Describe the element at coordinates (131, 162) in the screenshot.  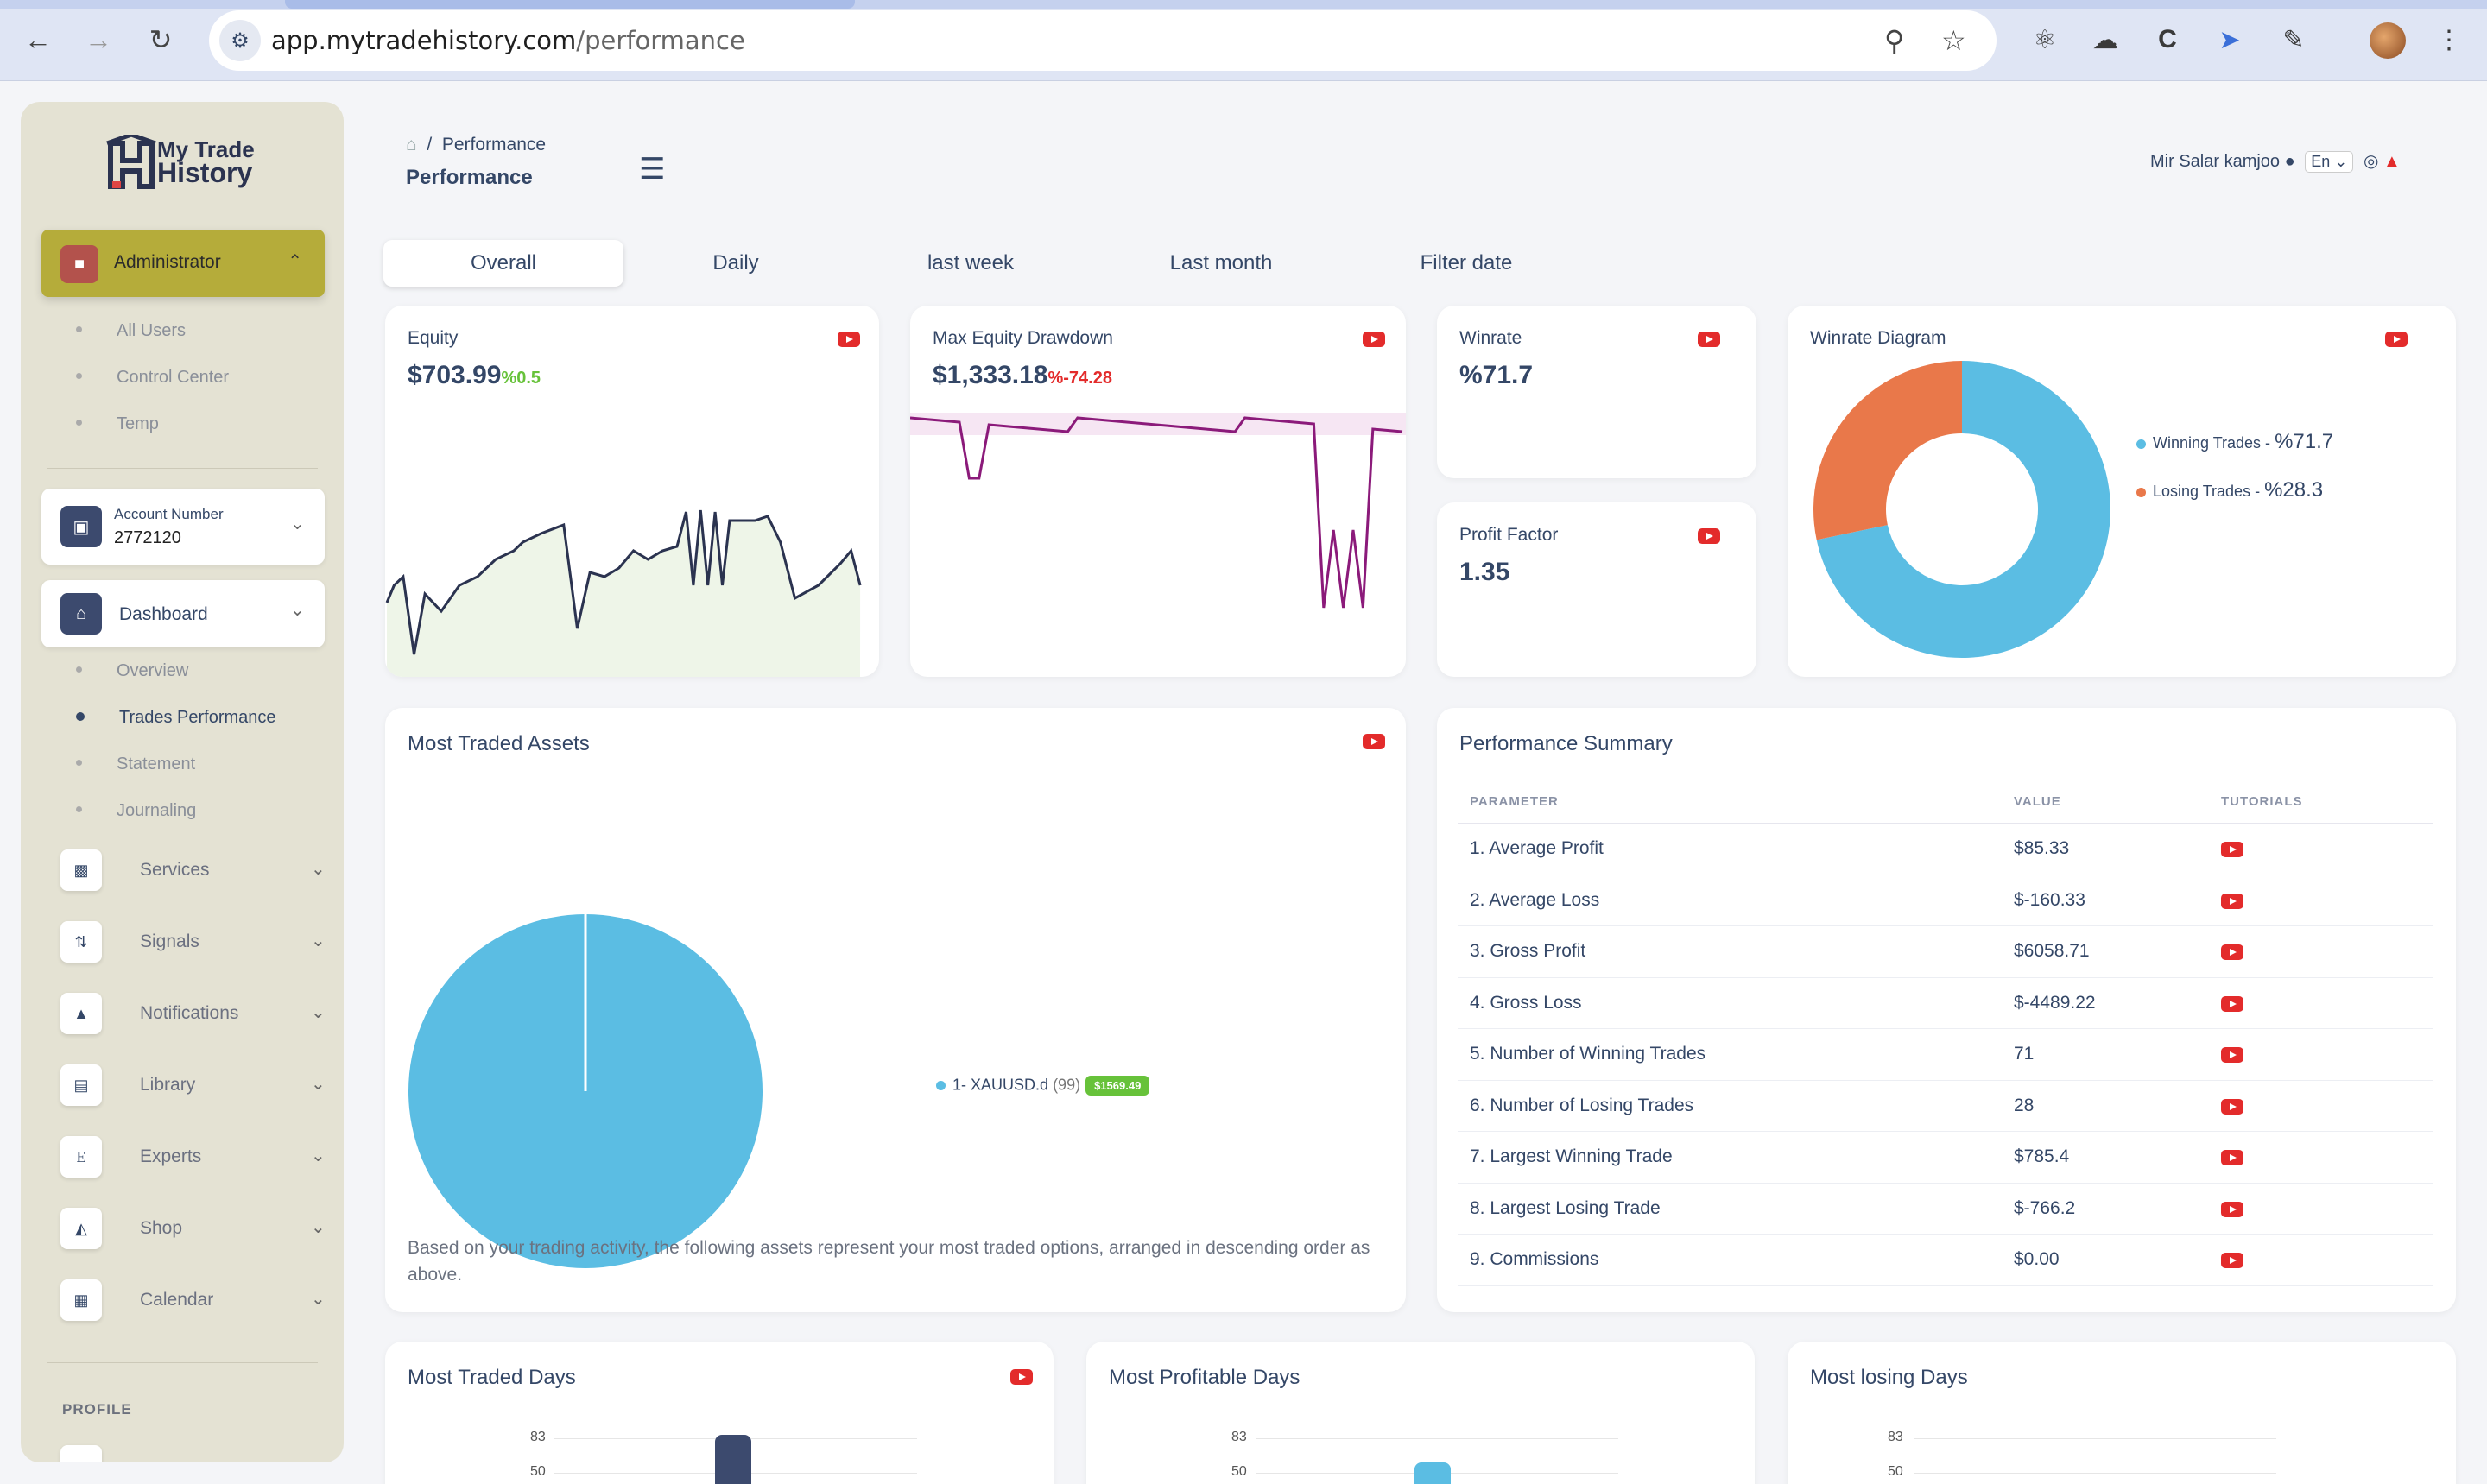
I see `logo-h-icon` at that location.